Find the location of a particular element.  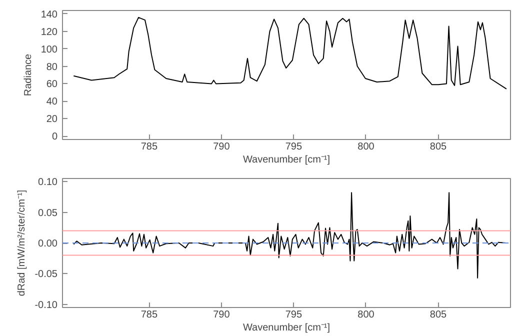

y-tick-label: -0.05 is located at coordinates (46, 274).